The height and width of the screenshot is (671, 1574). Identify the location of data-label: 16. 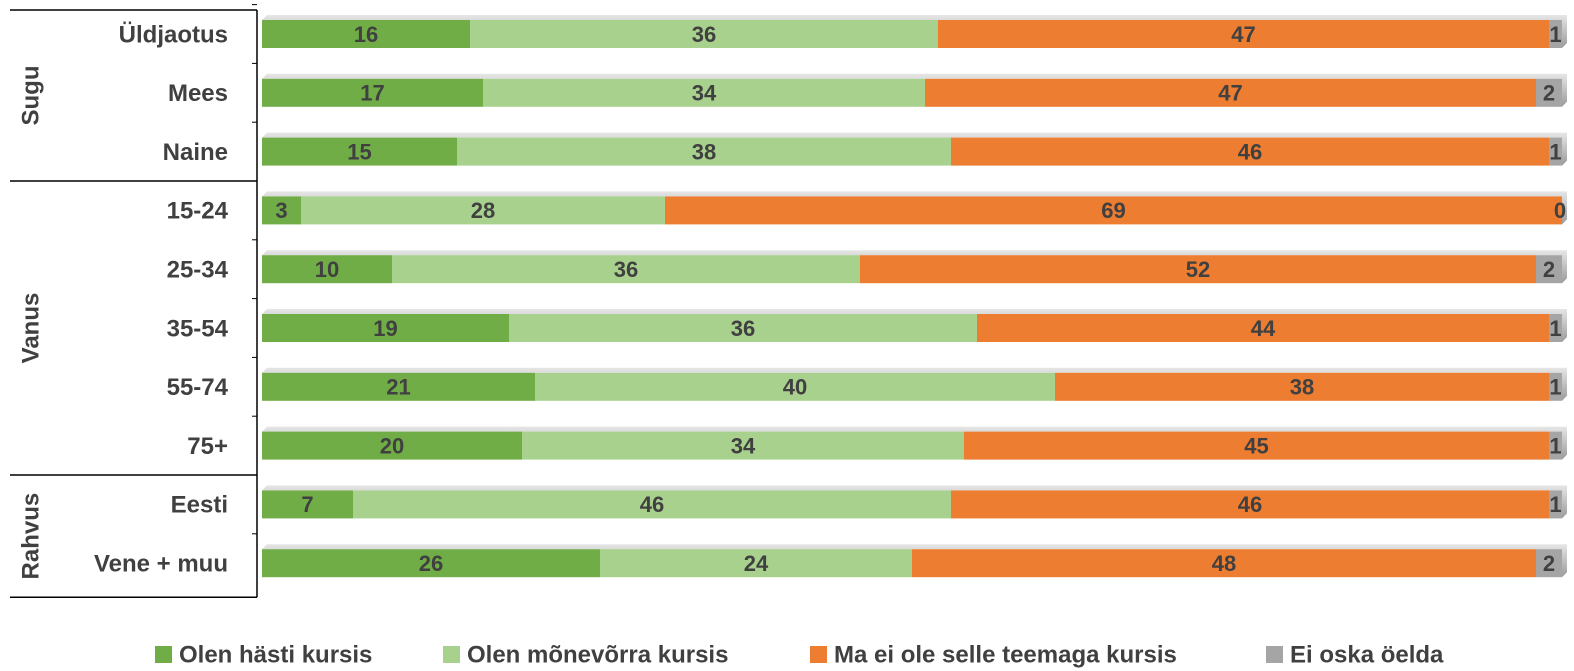
(366, 34).